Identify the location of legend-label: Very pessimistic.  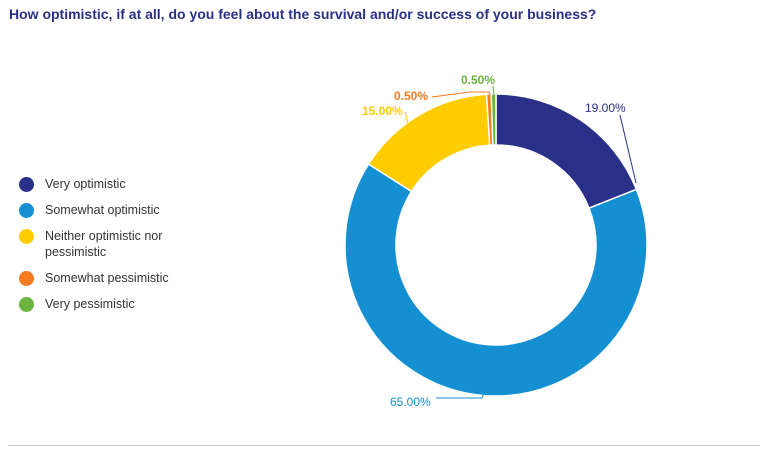
(90, 304).